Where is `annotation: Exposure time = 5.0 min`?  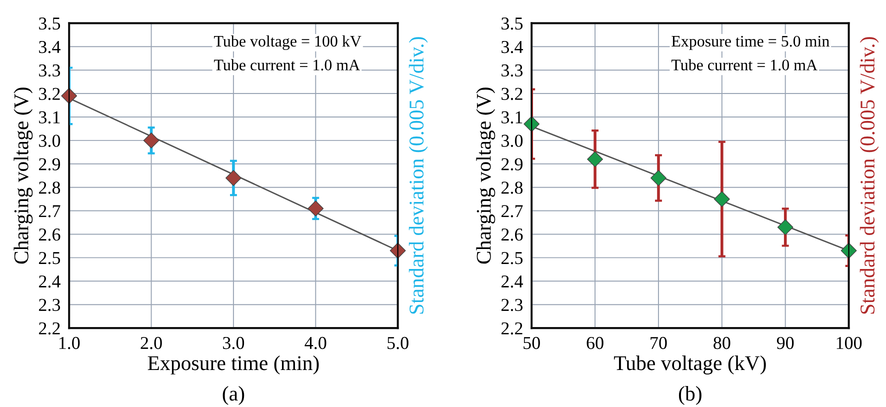 annotation: Exposure time = 5.0 min is located at coordinates (751, 43).